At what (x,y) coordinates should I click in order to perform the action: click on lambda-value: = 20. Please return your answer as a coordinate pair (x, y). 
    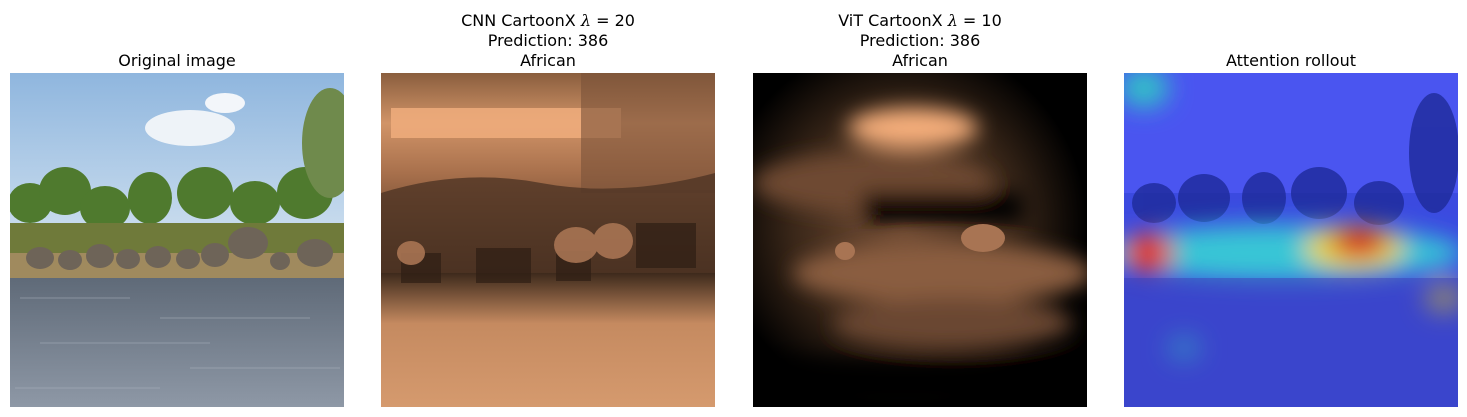
    Looking at the image, I should click on (613, 20).